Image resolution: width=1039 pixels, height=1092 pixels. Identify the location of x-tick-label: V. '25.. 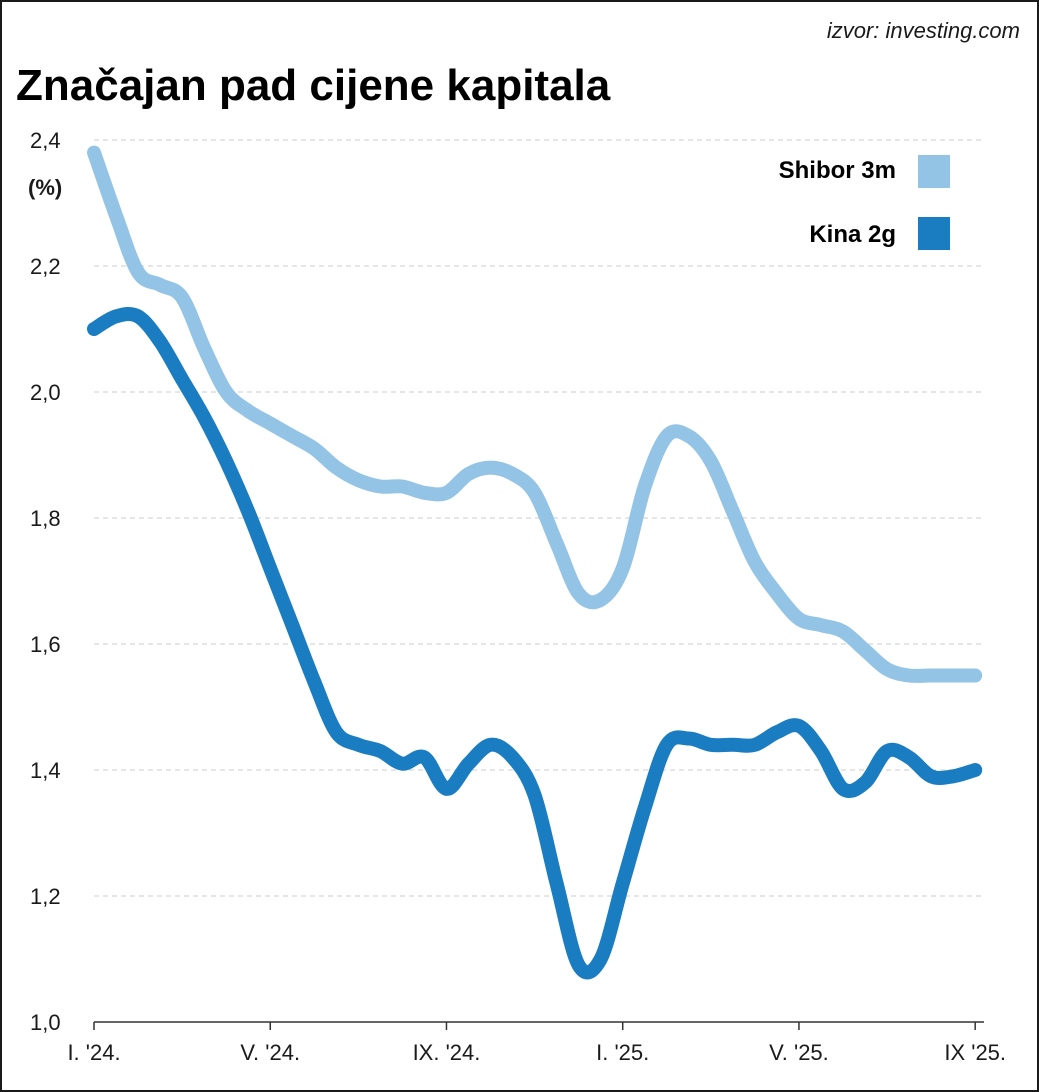
(799, 1052).